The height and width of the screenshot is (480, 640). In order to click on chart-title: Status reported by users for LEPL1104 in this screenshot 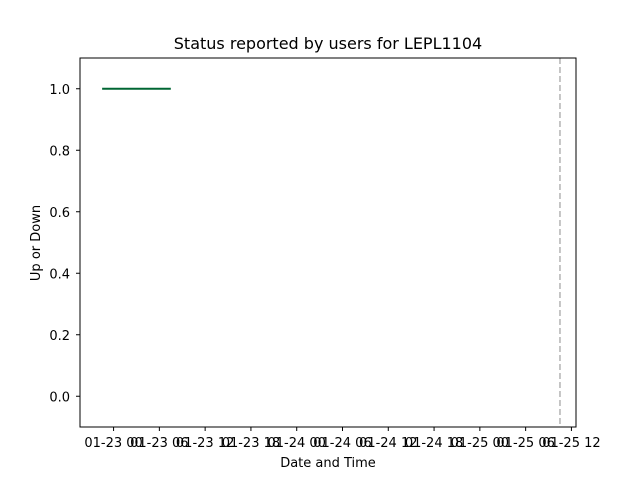, I will do `click(328, 43)`.